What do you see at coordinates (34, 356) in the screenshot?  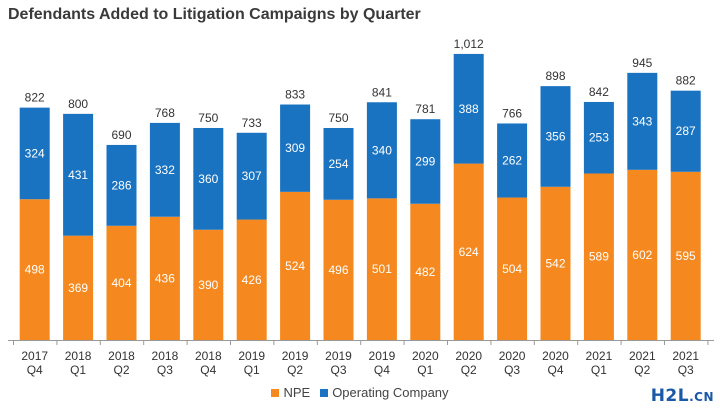 I see `x-tick-label-year: 2017` at bounding box center [34, 356].